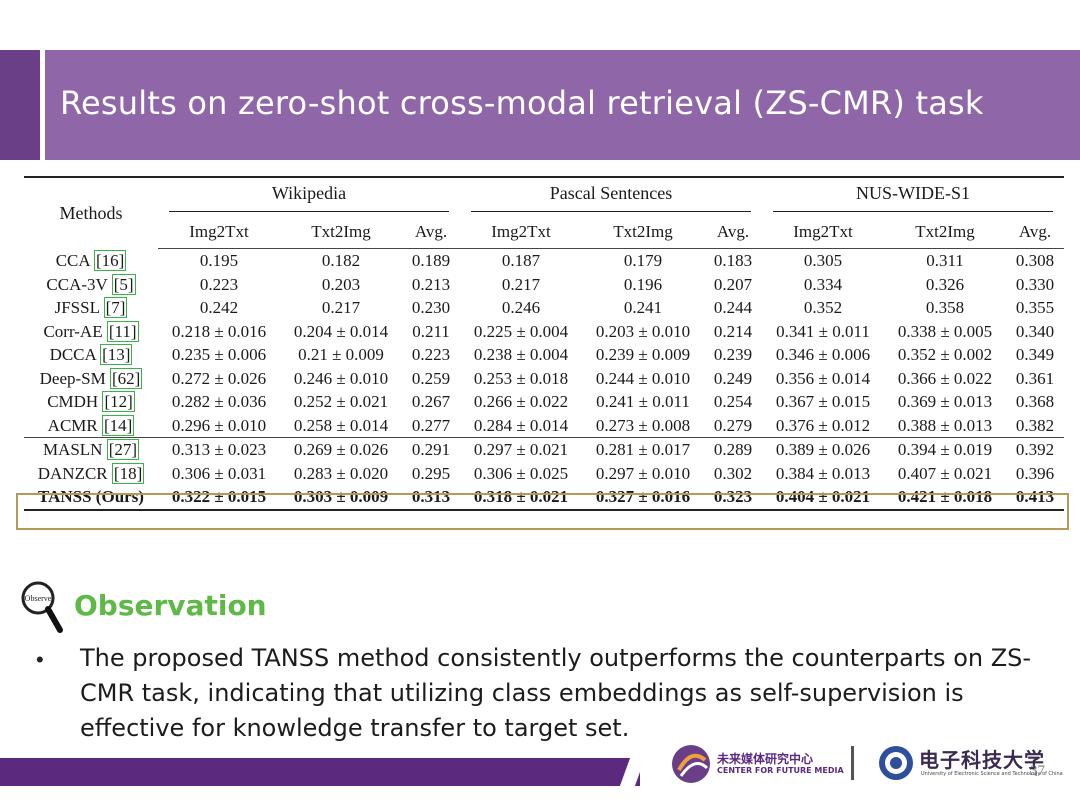 Image resolution: width=1080 pixels, height=810 pixels. I want to click on table-cell: 0.244, so click(733, 307).